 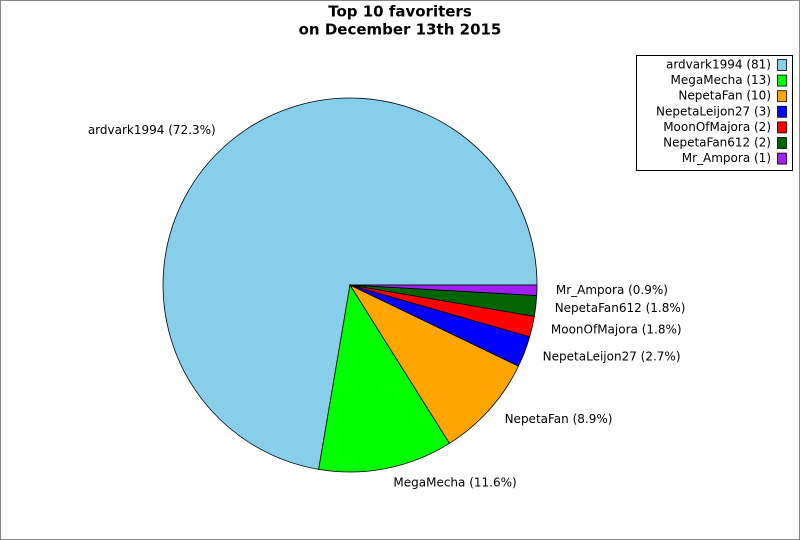 I want to click on slice-label: Mr_Ampora (0.9%), so click(x=612, y=290).